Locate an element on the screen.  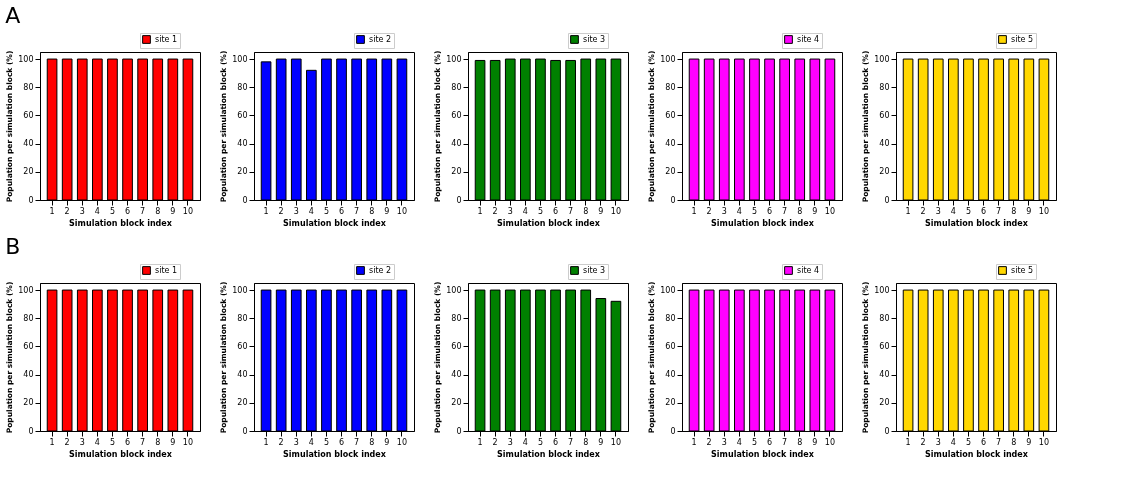
legend-label: site 5 is located at coordinates (1022, 270).